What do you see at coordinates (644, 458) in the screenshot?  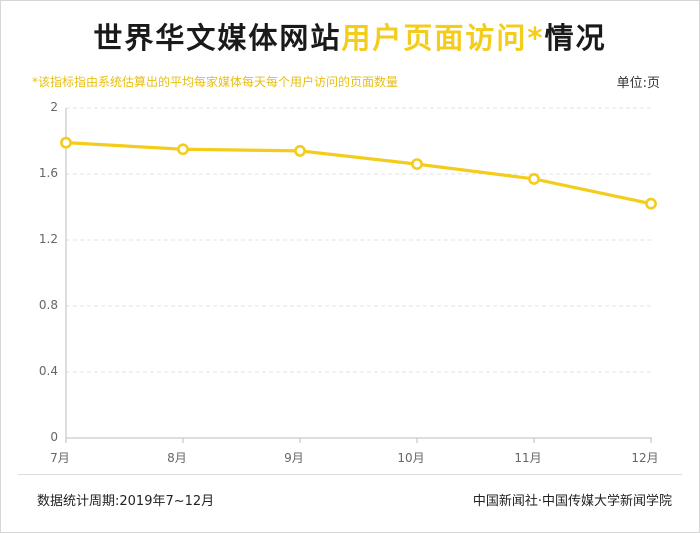 I see `x-tick-label: 12月` at bounding box center [644, 458].